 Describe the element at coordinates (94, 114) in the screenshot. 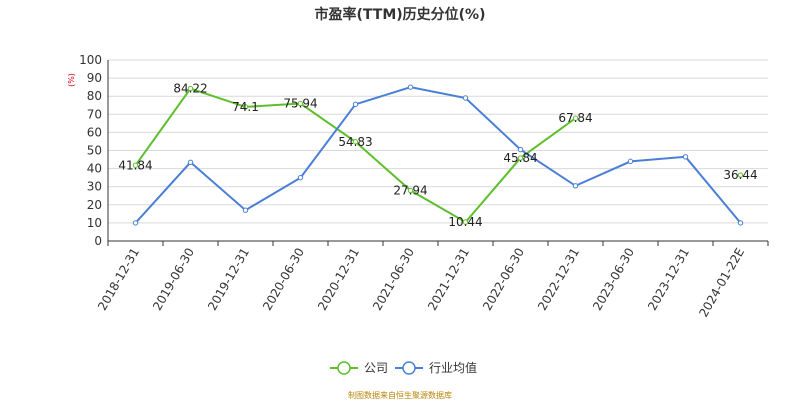

I see `y-tick-label: 70` at that location.